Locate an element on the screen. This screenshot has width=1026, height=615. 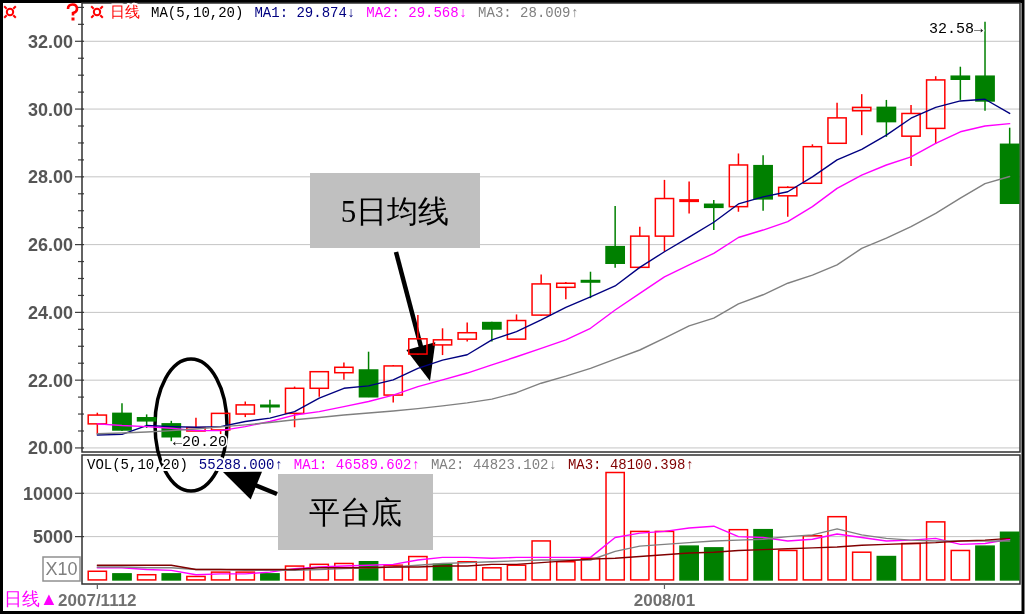
y-tick-label: 30.00 is located at coordinates (50, 109).